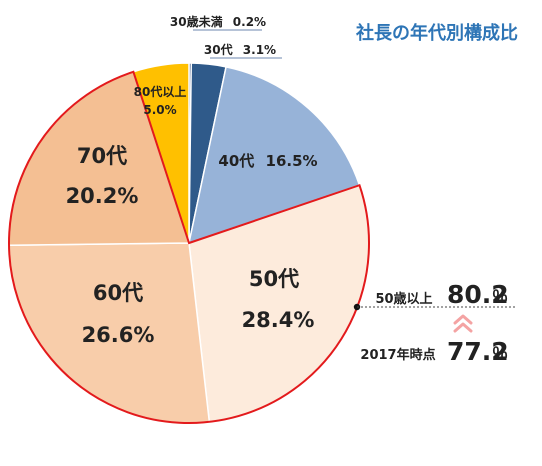 The width and height of the screenshot is (542, 466). What do you see at coordinates (249, 22) in the screenshot?
I see `label-under30-value: 0.2%` at bounding box center [249, 22].